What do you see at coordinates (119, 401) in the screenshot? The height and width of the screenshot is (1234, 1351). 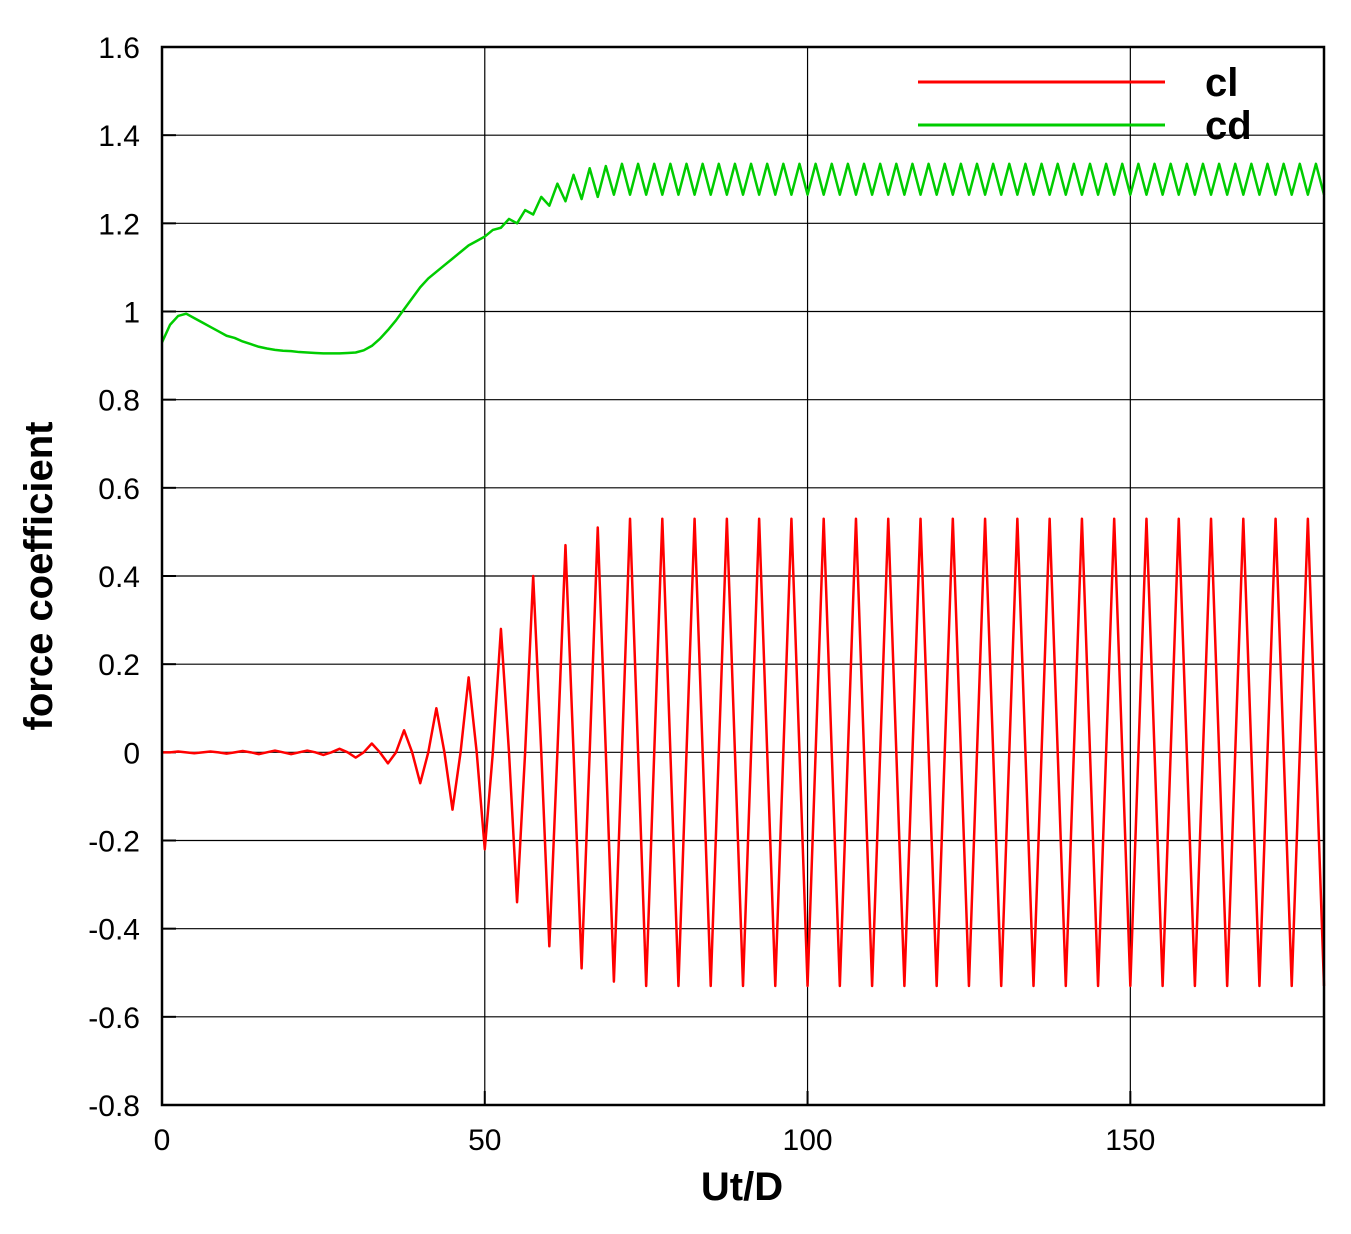 I see `y-tick-label: 0.8` at bounding box center [119, 401].